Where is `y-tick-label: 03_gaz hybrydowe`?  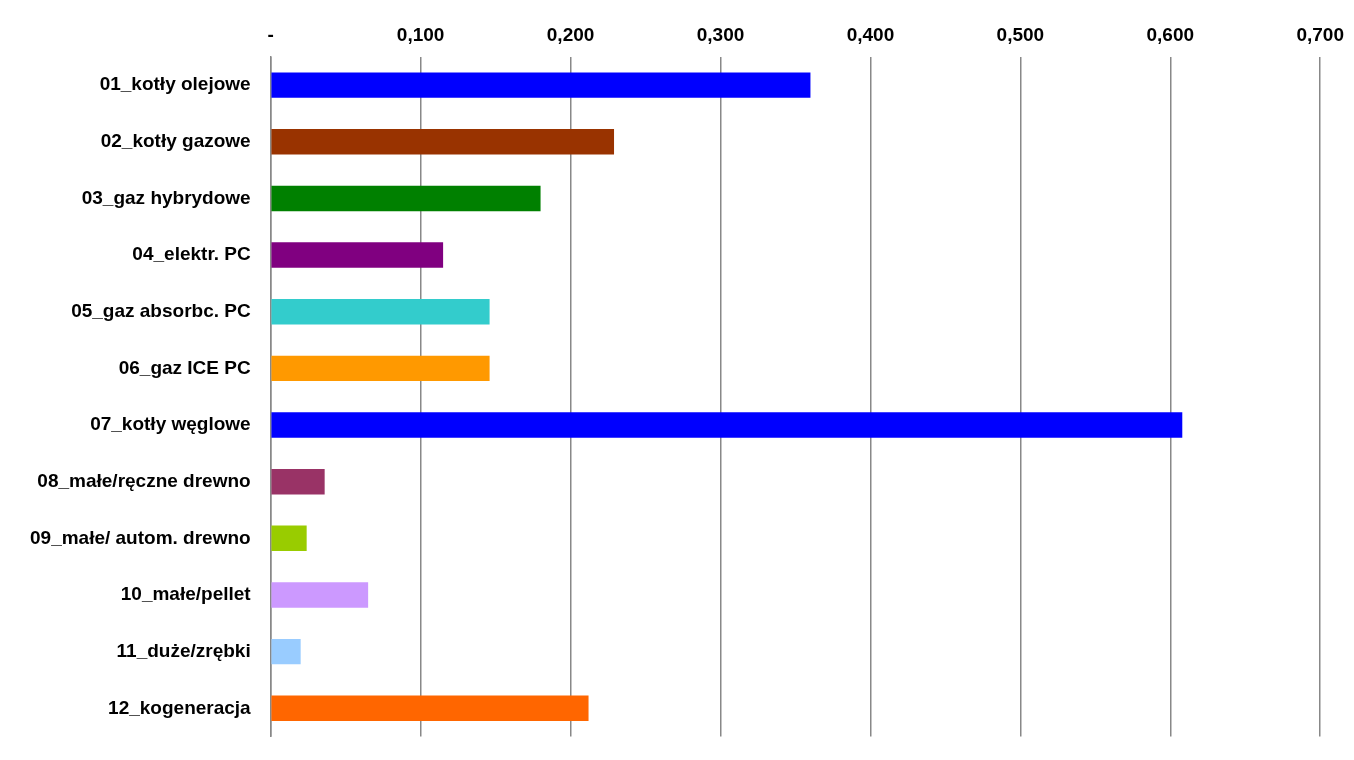 y-tick-label: 03_gaz hybrydowe is located at coordinates (166, 197).